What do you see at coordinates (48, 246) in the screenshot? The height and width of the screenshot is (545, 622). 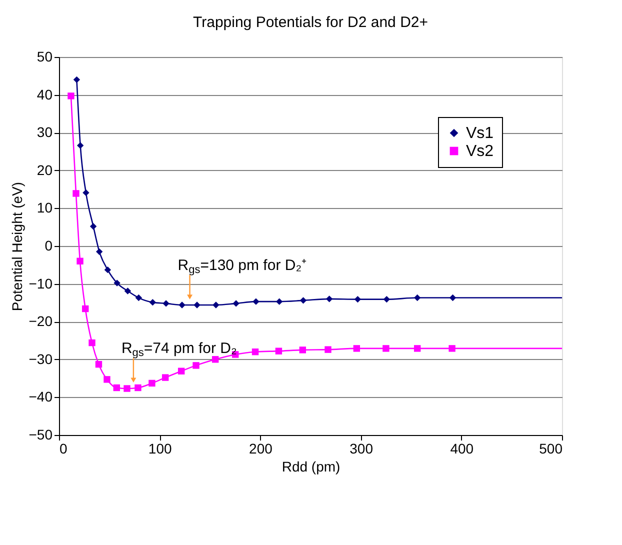 I see `y-tick-label: 0` at bounding box center [48, 246].